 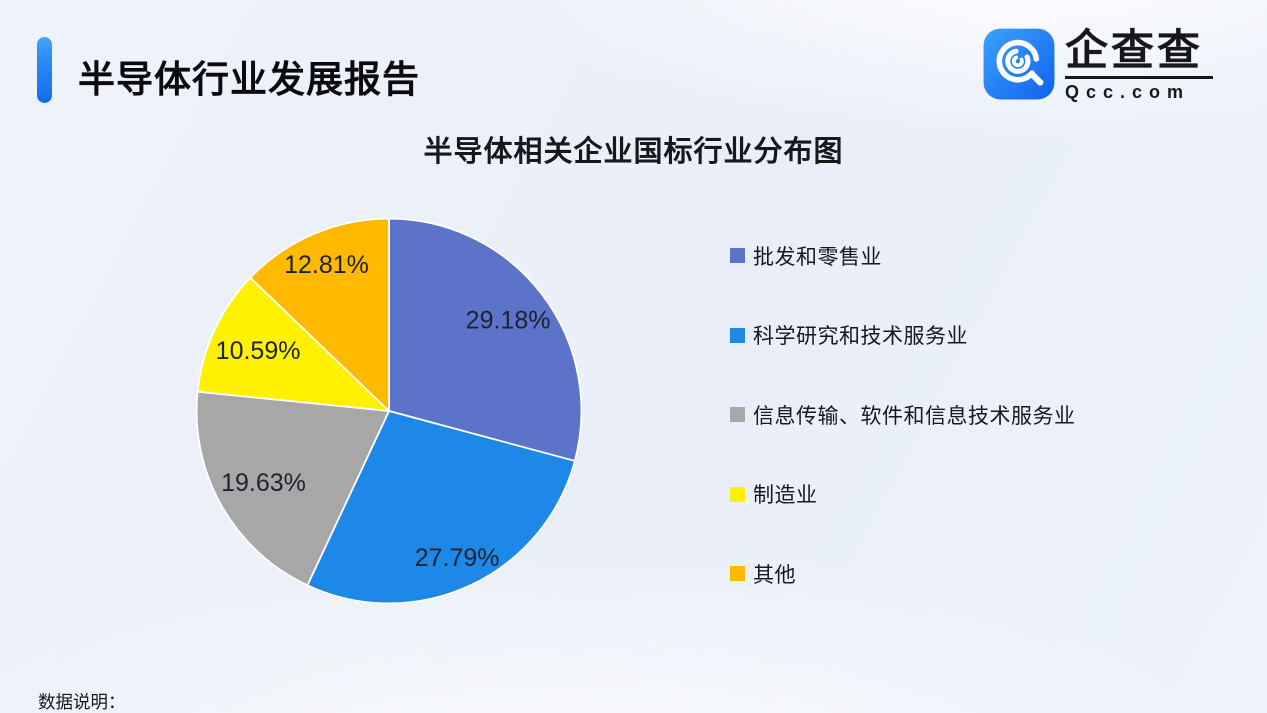 What do you see at coordinates (903, 495) in the screenshot?
I see `legend-item-3: 制造业` at bounding box center [903, 495].